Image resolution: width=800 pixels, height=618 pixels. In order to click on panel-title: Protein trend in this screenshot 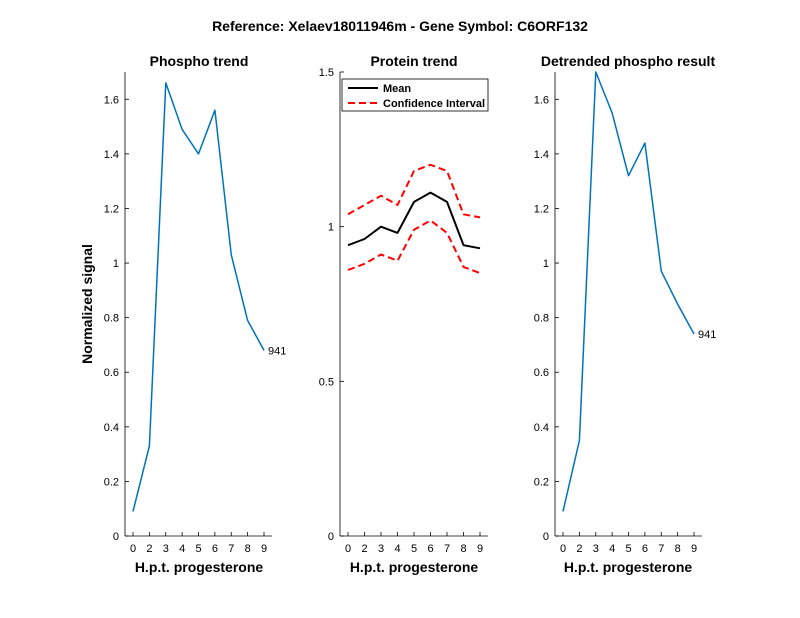, I will do `click(413, 61)`.